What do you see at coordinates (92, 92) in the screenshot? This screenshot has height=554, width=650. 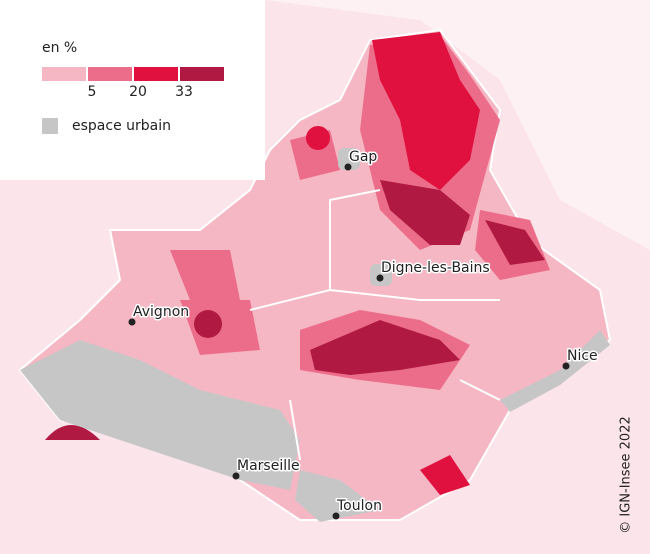 I see `legend-break: 5` at bounding box center [92, 92].